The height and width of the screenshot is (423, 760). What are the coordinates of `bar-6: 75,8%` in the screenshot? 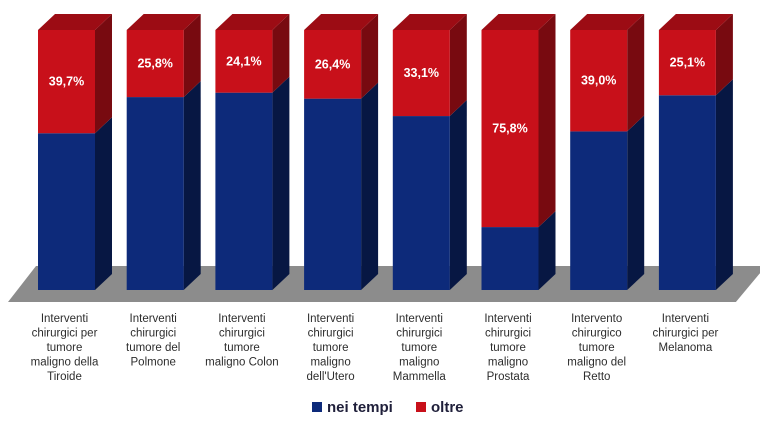 It's located at (518, 152).